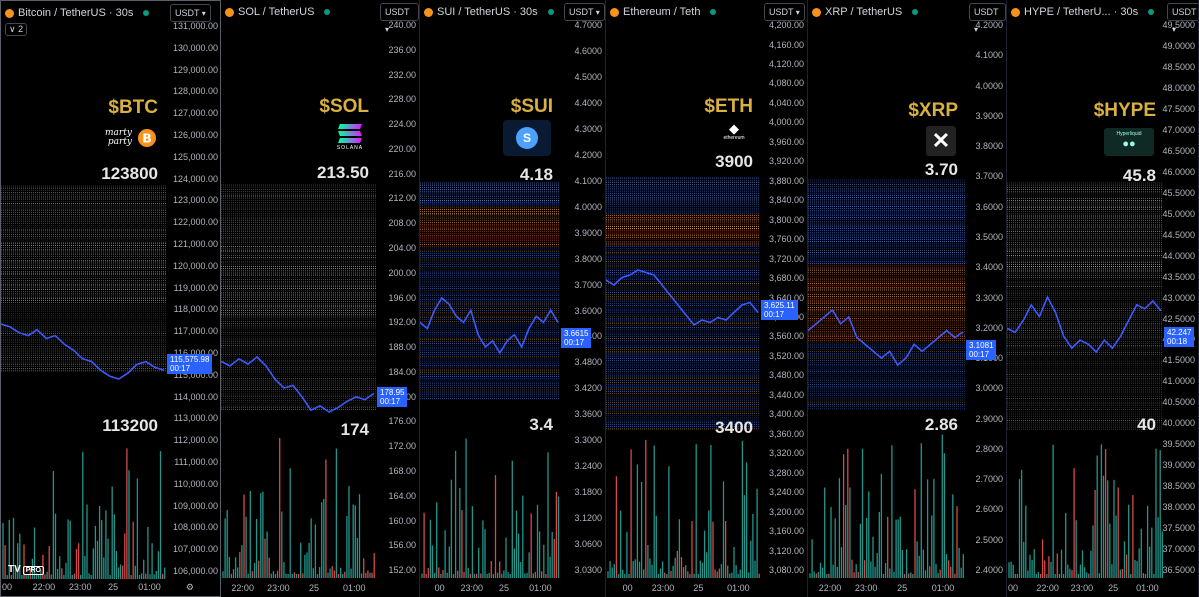 Image resolution: width=1199 pixels, height=597 pixels. I want to click on price-tick: 3.8000, so click(588, 258).